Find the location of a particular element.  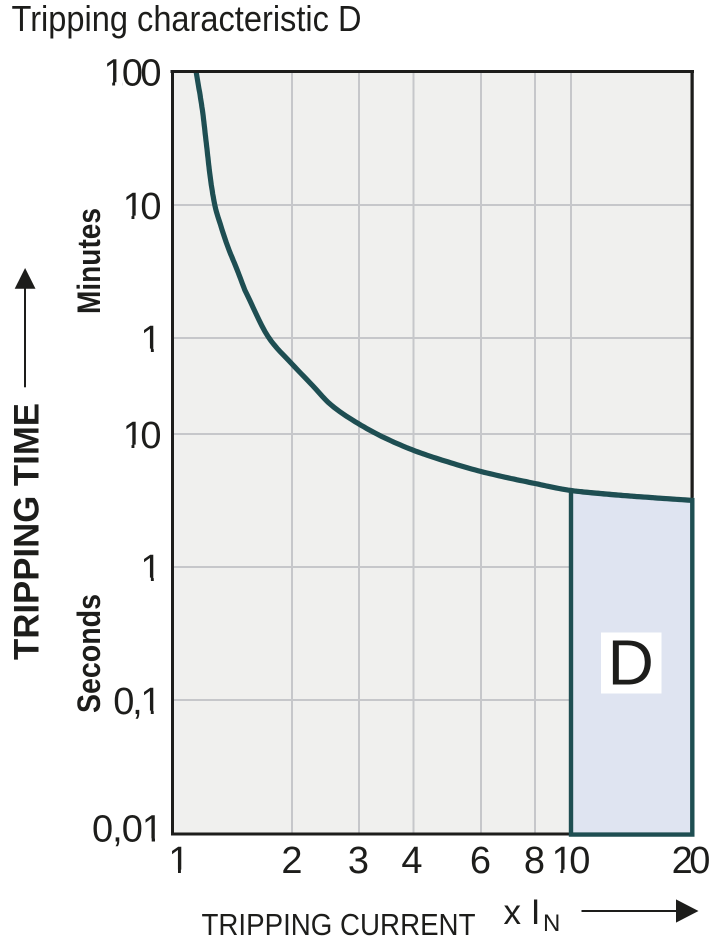

svg-text: 20 is located at coordinates (691, 861).